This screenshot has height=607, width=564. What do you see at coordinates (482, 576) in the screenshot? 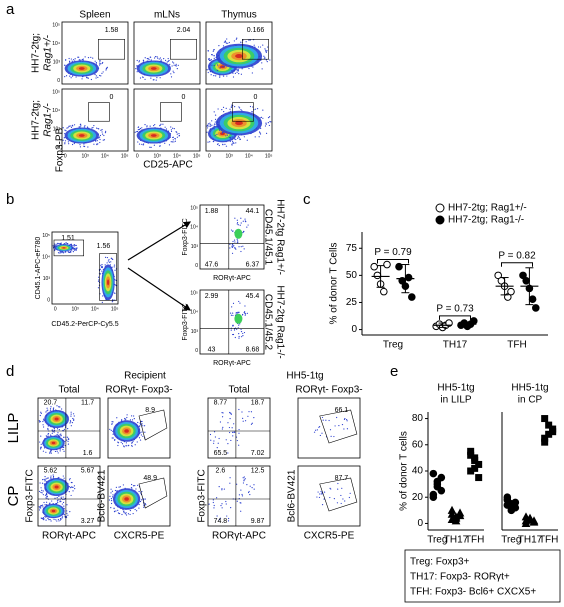
I see `legend-box` at bounding box center [482, 576].